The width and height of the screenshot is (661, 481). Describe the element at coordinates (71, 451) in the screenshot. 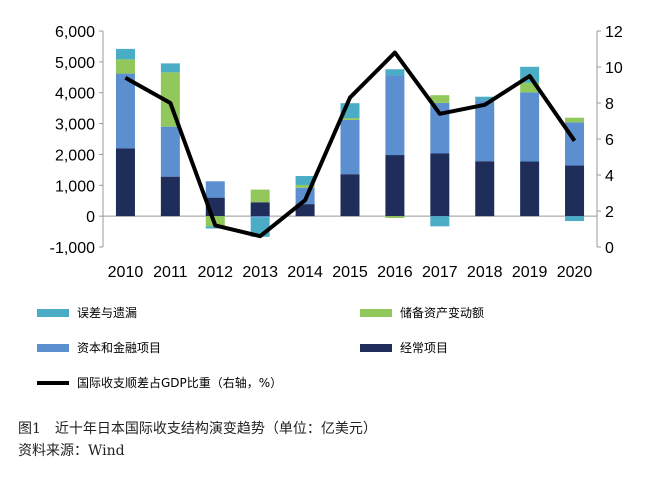

I see `source-note: 资料来源：Wind` at that location.